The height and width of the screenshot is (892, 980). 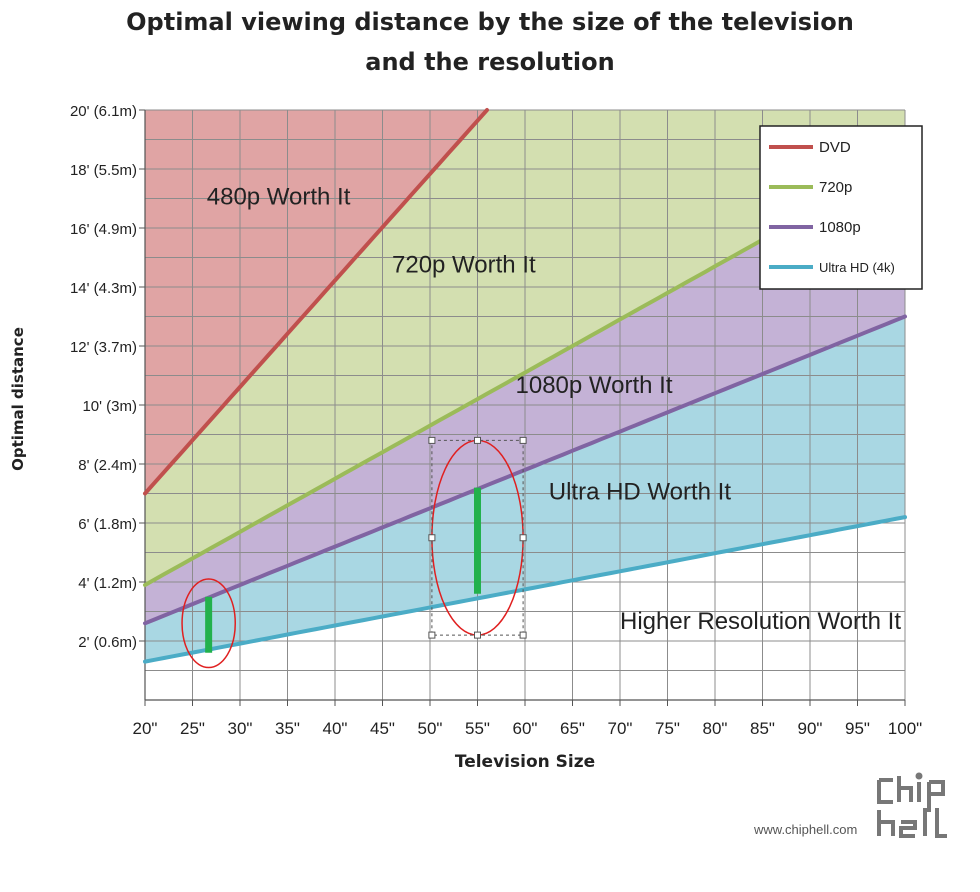 I want to click on x-tick-label: 60", so click(x=525, y=728).